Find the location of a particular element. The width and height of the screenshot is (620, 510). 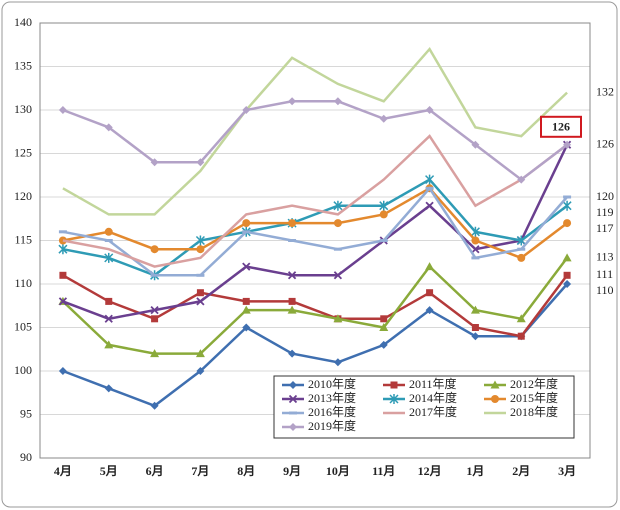

end-label: 119 is located at coordinates (605, 212).